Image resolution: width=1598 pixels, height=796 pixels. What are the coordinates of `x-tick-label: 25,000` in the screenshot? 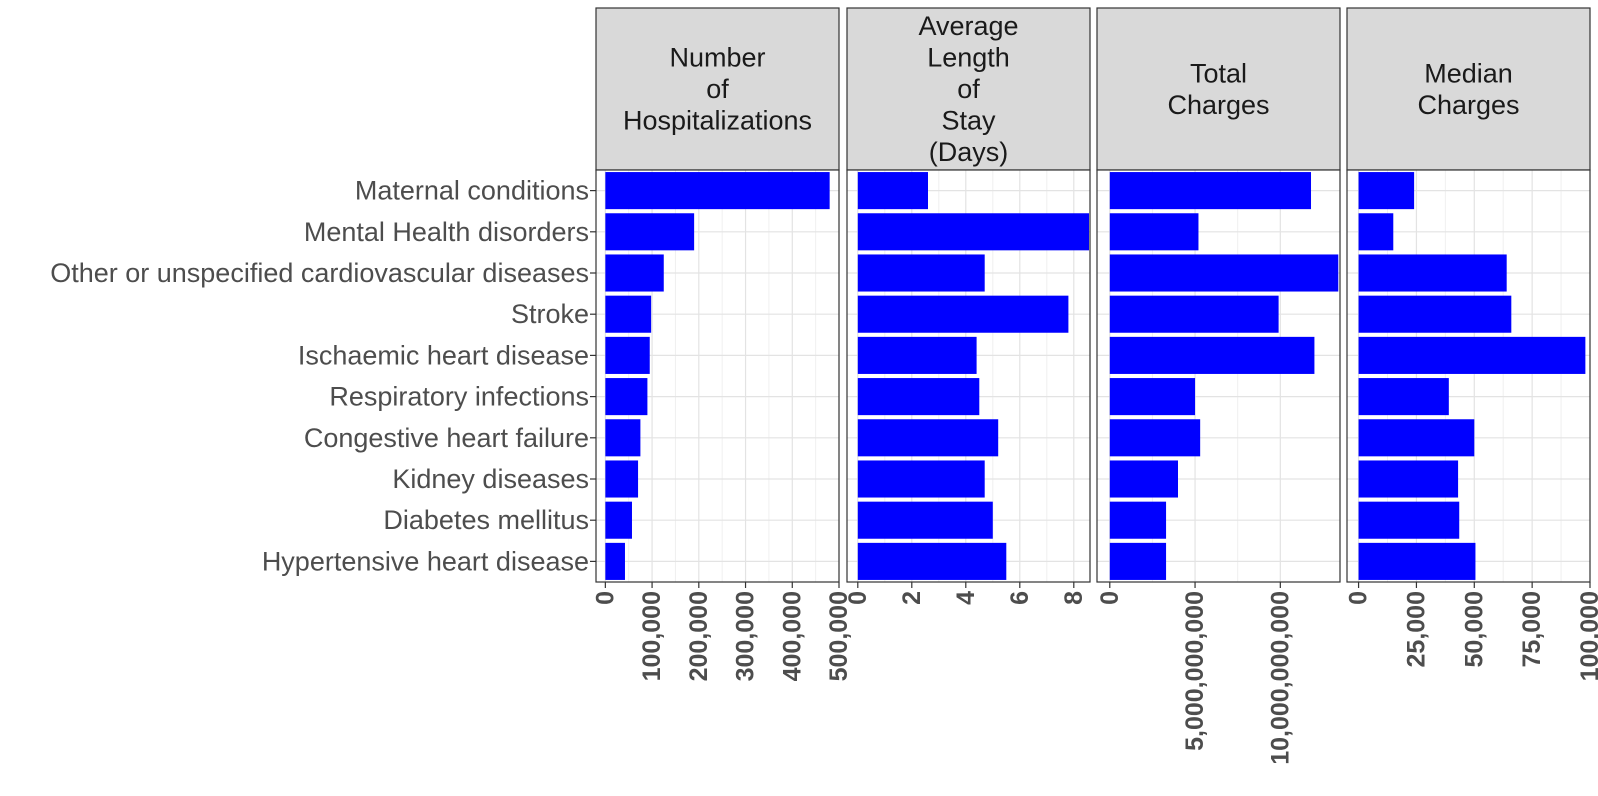 It's located at (1416, 629).